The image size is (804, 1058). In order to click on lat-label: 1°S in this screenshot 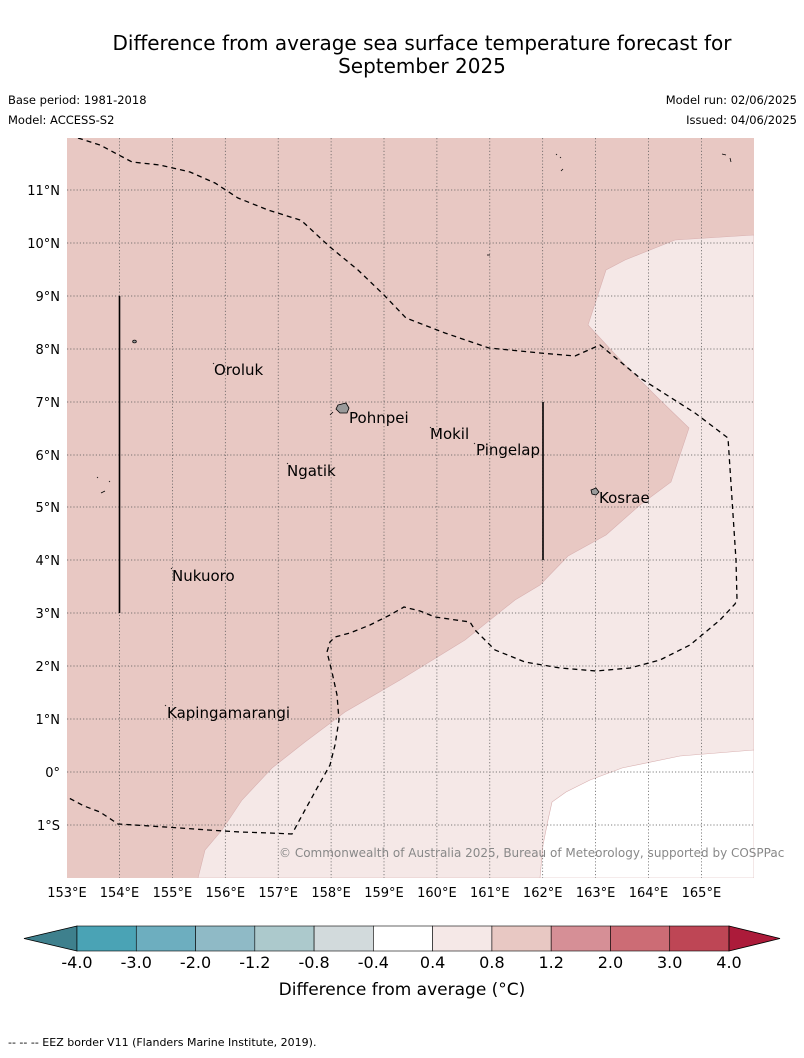, I will do `click(48, 826)`.